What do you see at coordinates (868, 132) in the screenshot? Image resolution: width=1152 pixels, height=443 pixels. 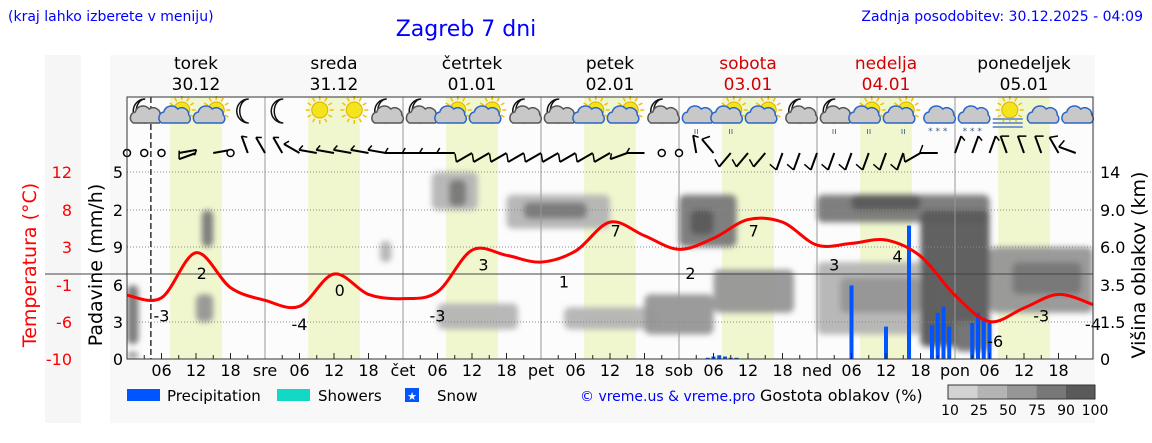 I see `rain-drops-icon: ıı` at bounding box center [868, 132].